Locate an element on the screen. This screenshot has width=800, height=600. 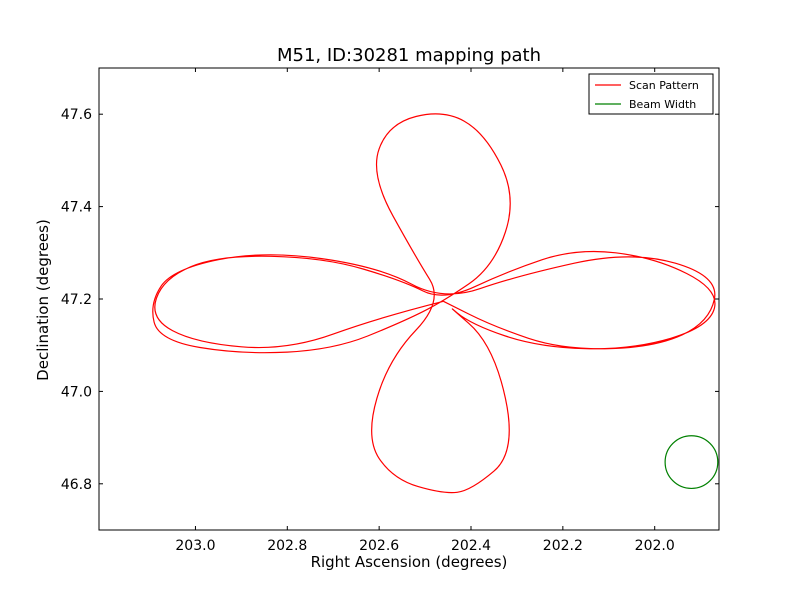
x-axis-label: Right Ascension (degrees) is located at coordinates (409, 562).